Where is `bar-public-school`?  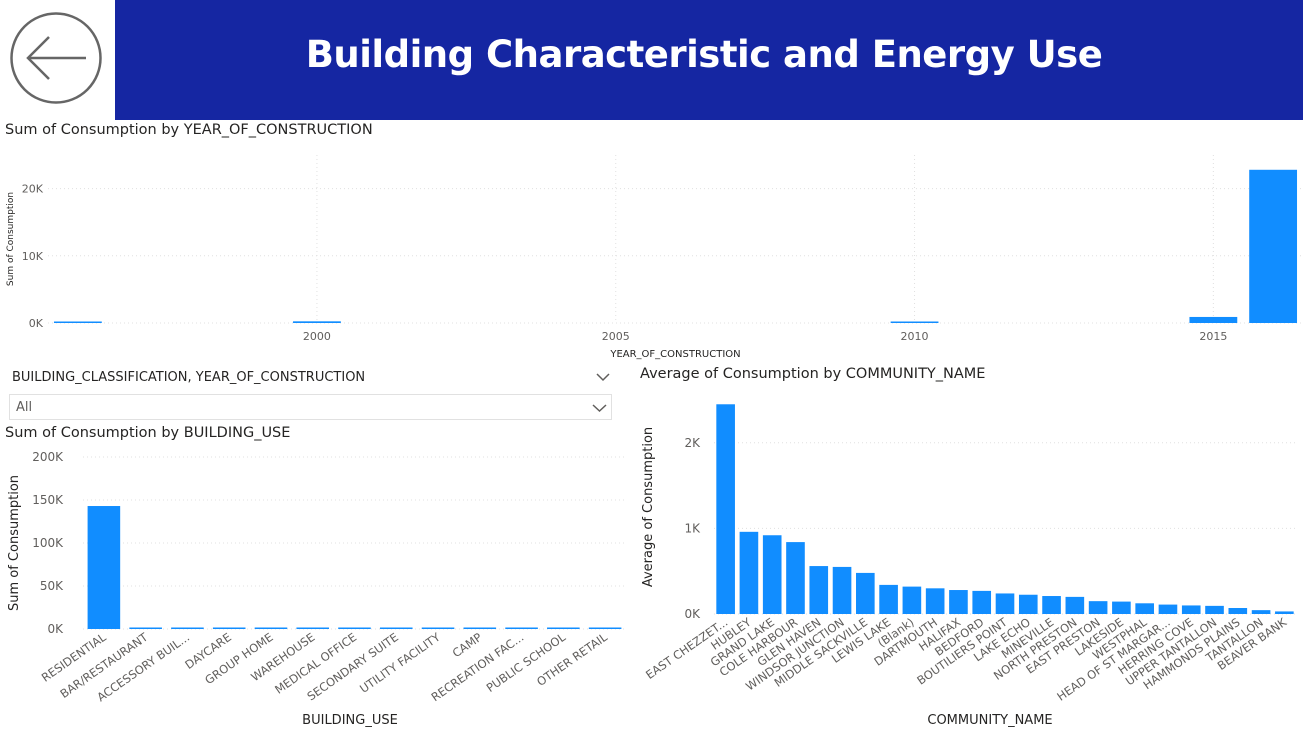
bar-public-school is located at coordinates (563, 628).